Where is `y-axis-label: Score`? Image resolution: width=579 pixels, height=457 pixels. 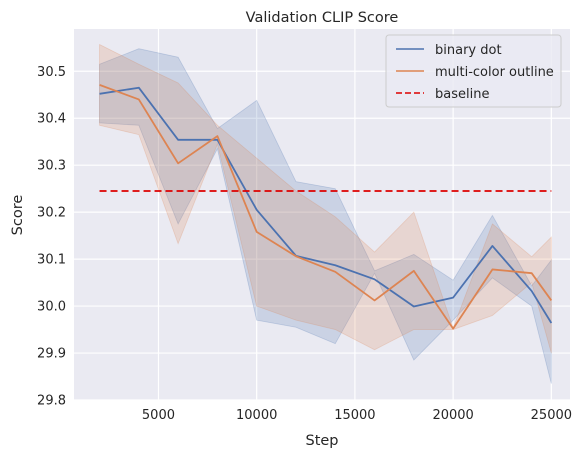
y-axis-label: Score is located at coordinates (18, 215).